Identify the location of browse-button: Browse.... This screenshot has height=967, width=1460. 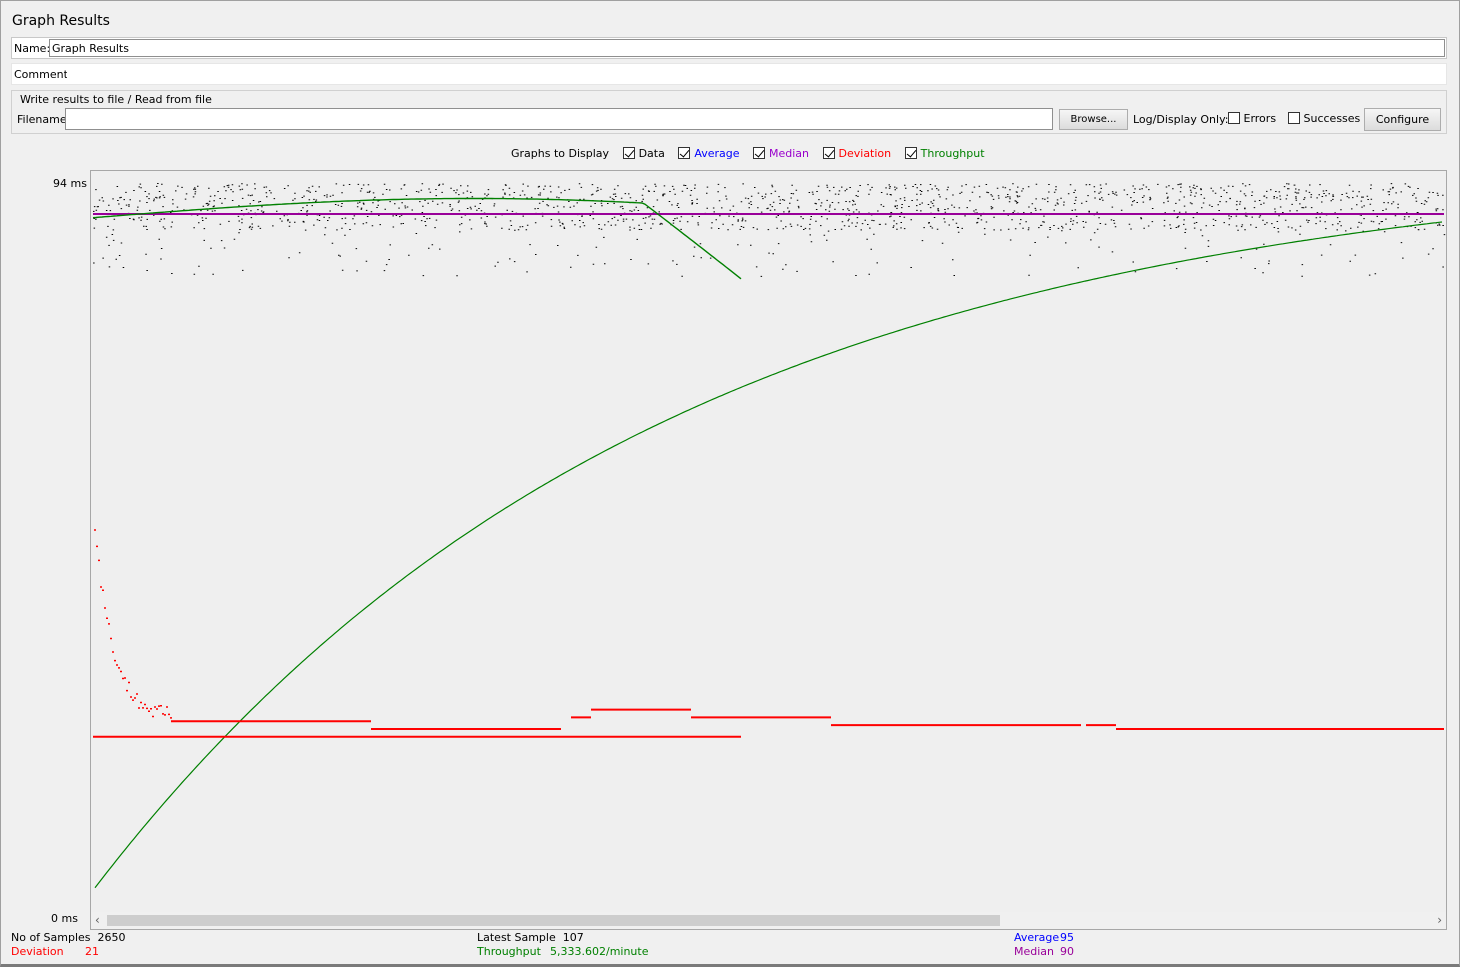
(1093, 119).